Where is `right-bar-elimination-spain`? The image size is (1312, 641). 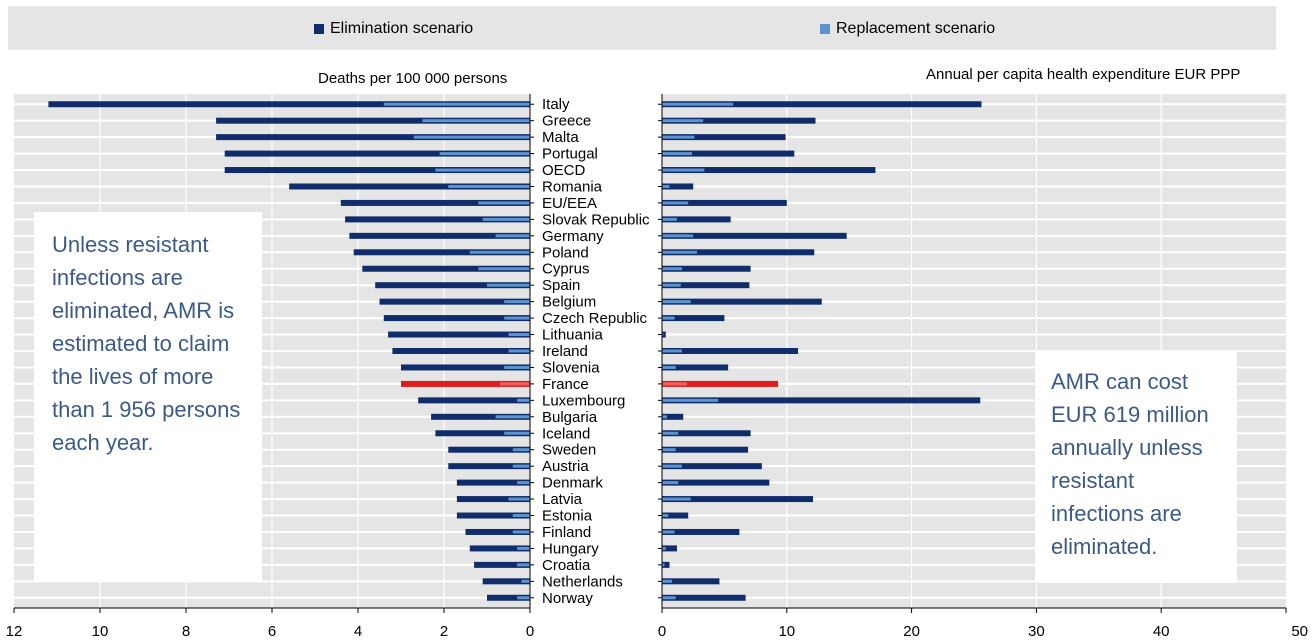
right-bar-elimination-spain is located at coordinates (706, 285).